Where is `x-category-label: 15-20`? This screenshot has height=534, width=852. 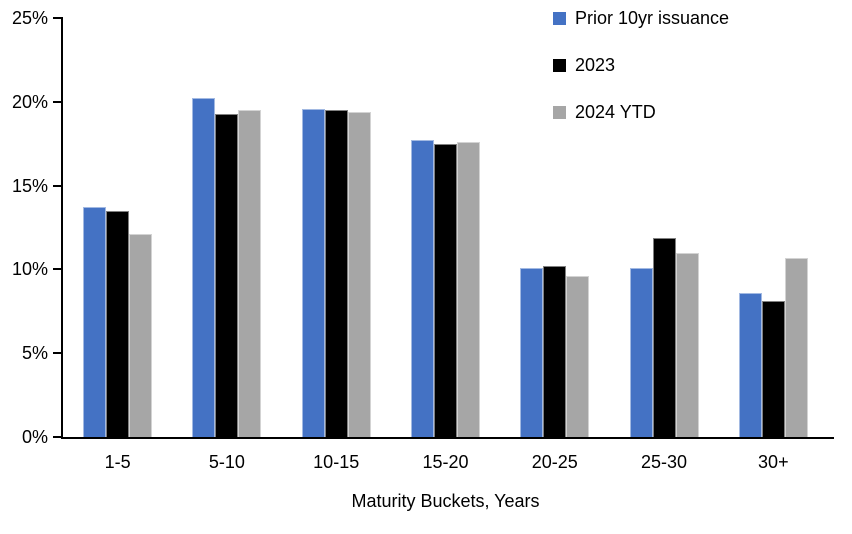
x-category-label: 15-20 is located at coordinates (445, 462).